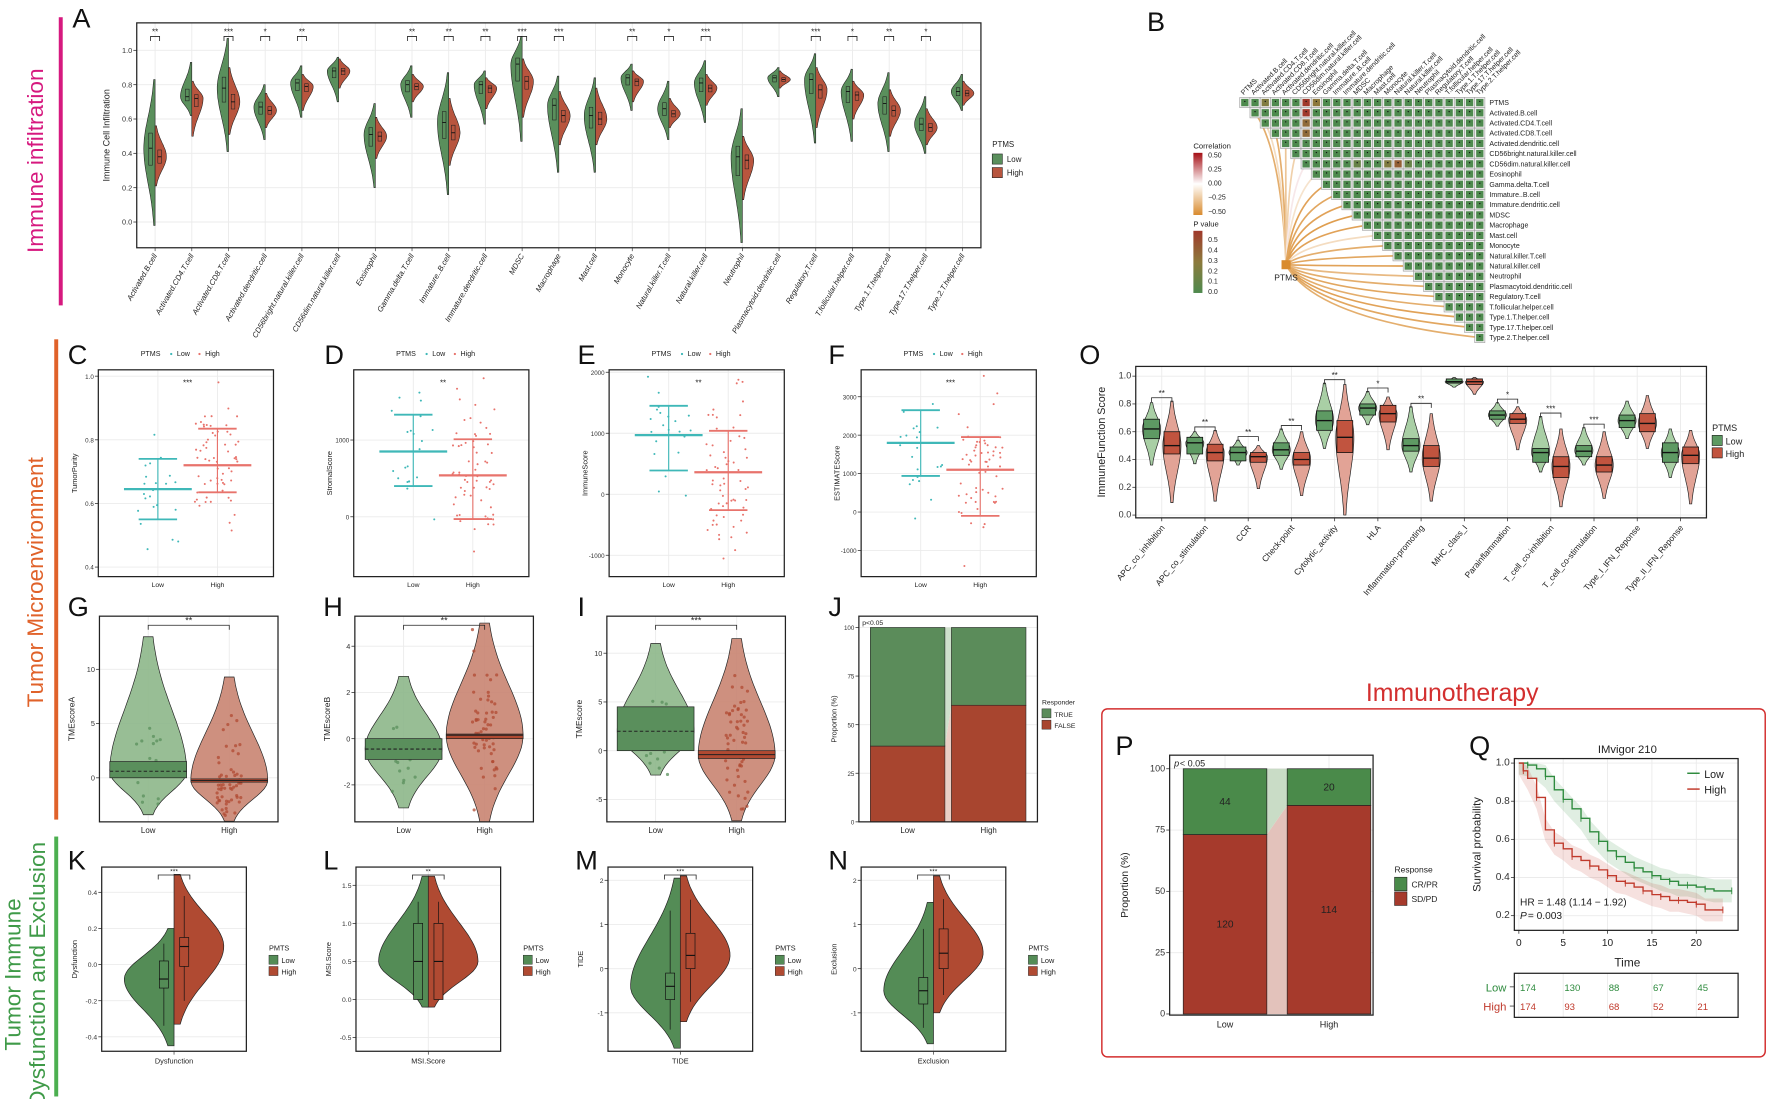 Image resolution: width=1772 pixels, height=1099 pixels. What do you see at coordinates (1697, 943) in the screenshot?
I see `x-tick-label: 20` at bounding box center [1697, 943].